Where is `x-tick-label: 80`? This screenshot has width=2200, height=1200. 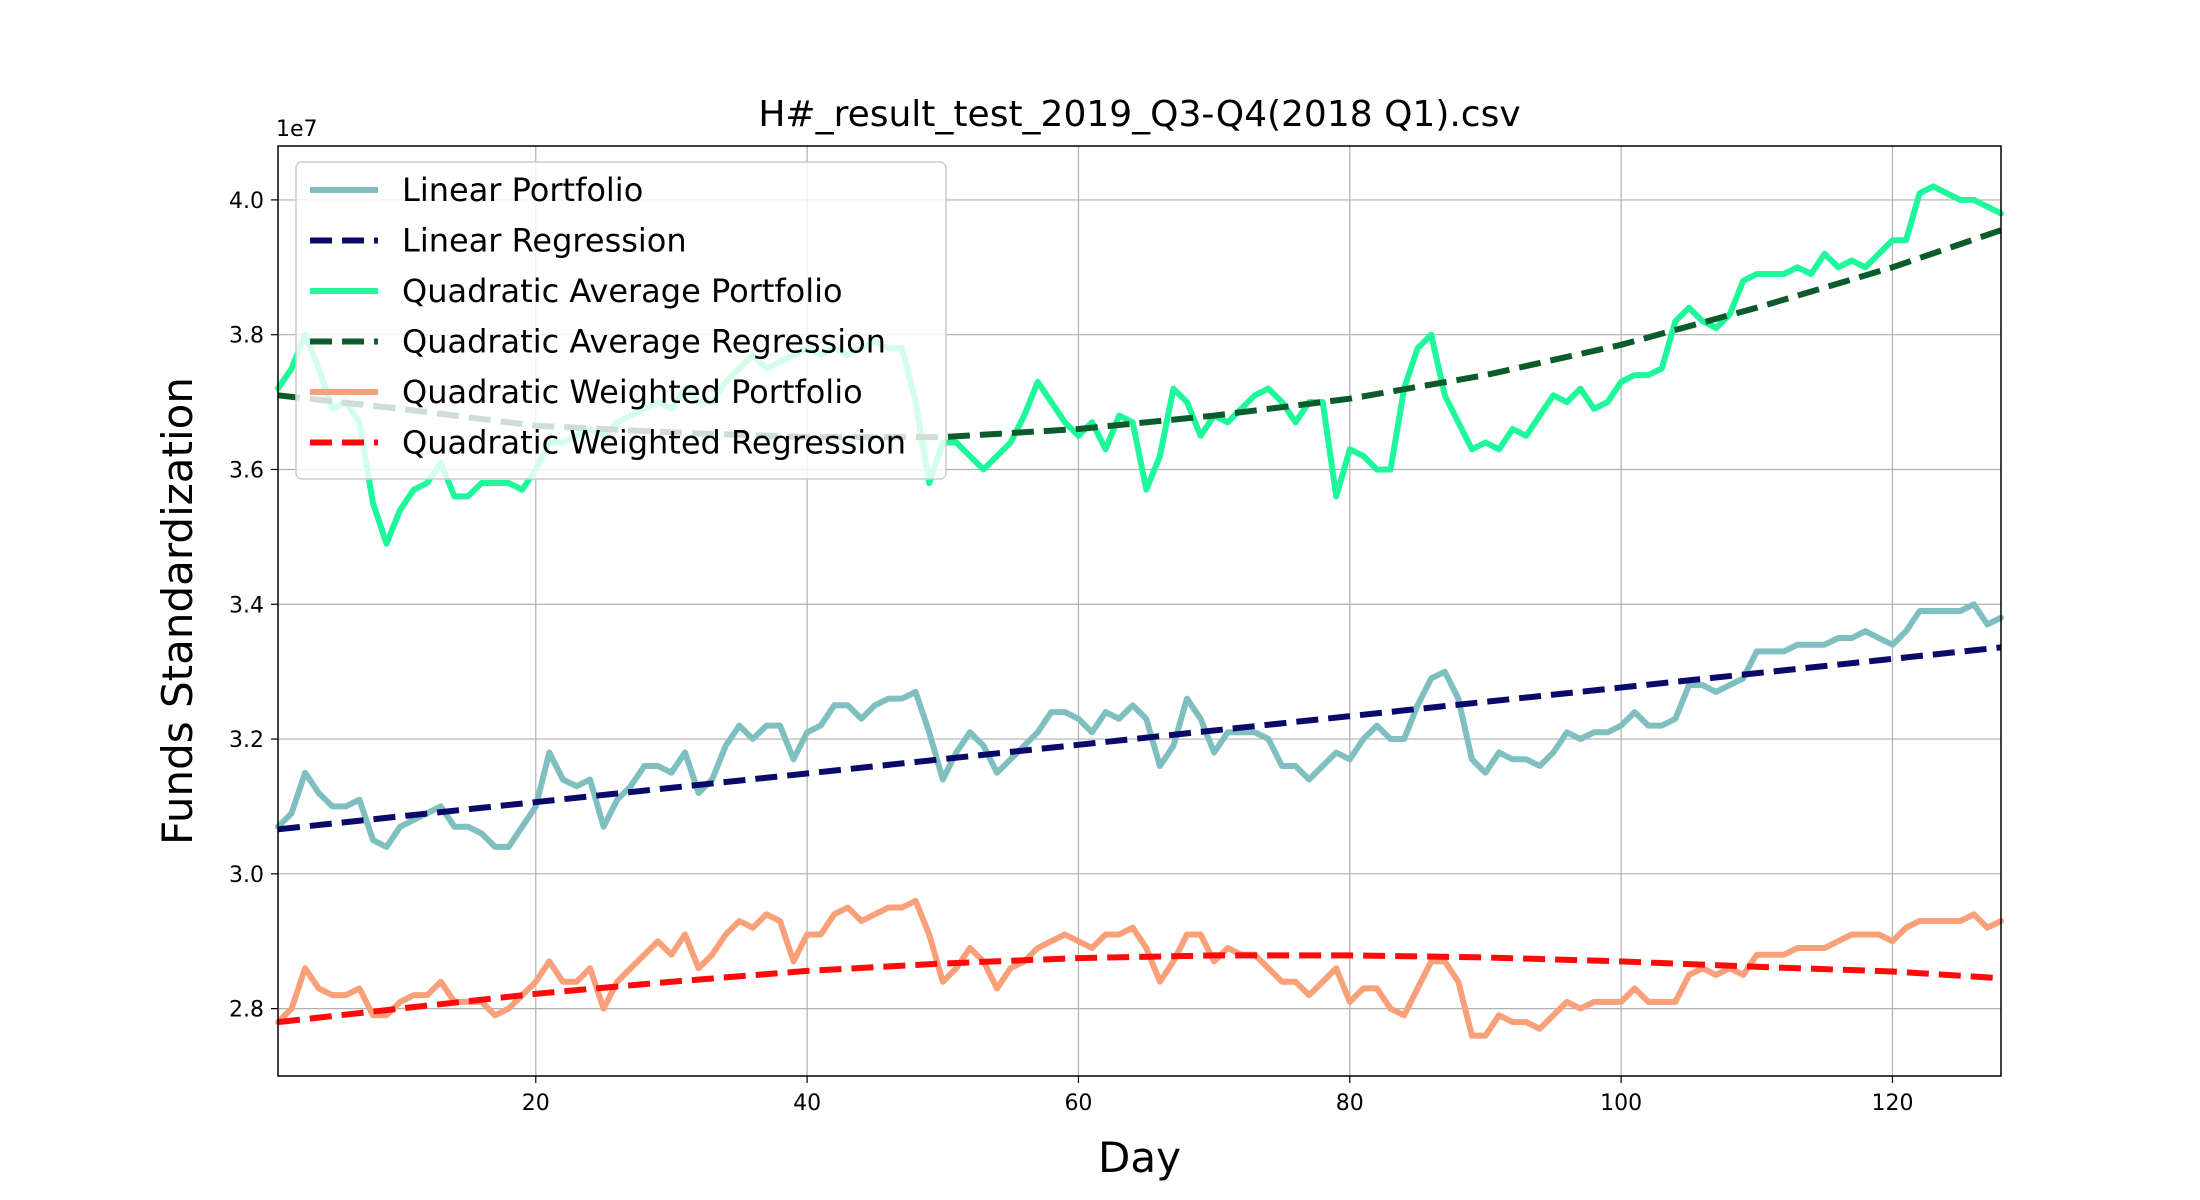 x-tick-label: 80 is located at coordinates (1350, 1103).